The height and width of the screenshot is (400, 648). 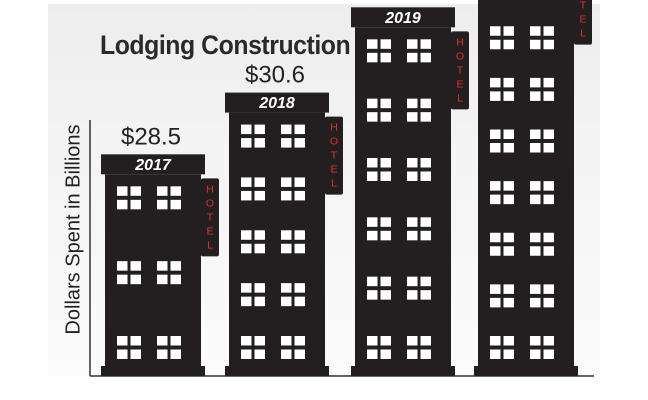 I want to click on hotel-sign-letter: E, so click(x=459, y=84).